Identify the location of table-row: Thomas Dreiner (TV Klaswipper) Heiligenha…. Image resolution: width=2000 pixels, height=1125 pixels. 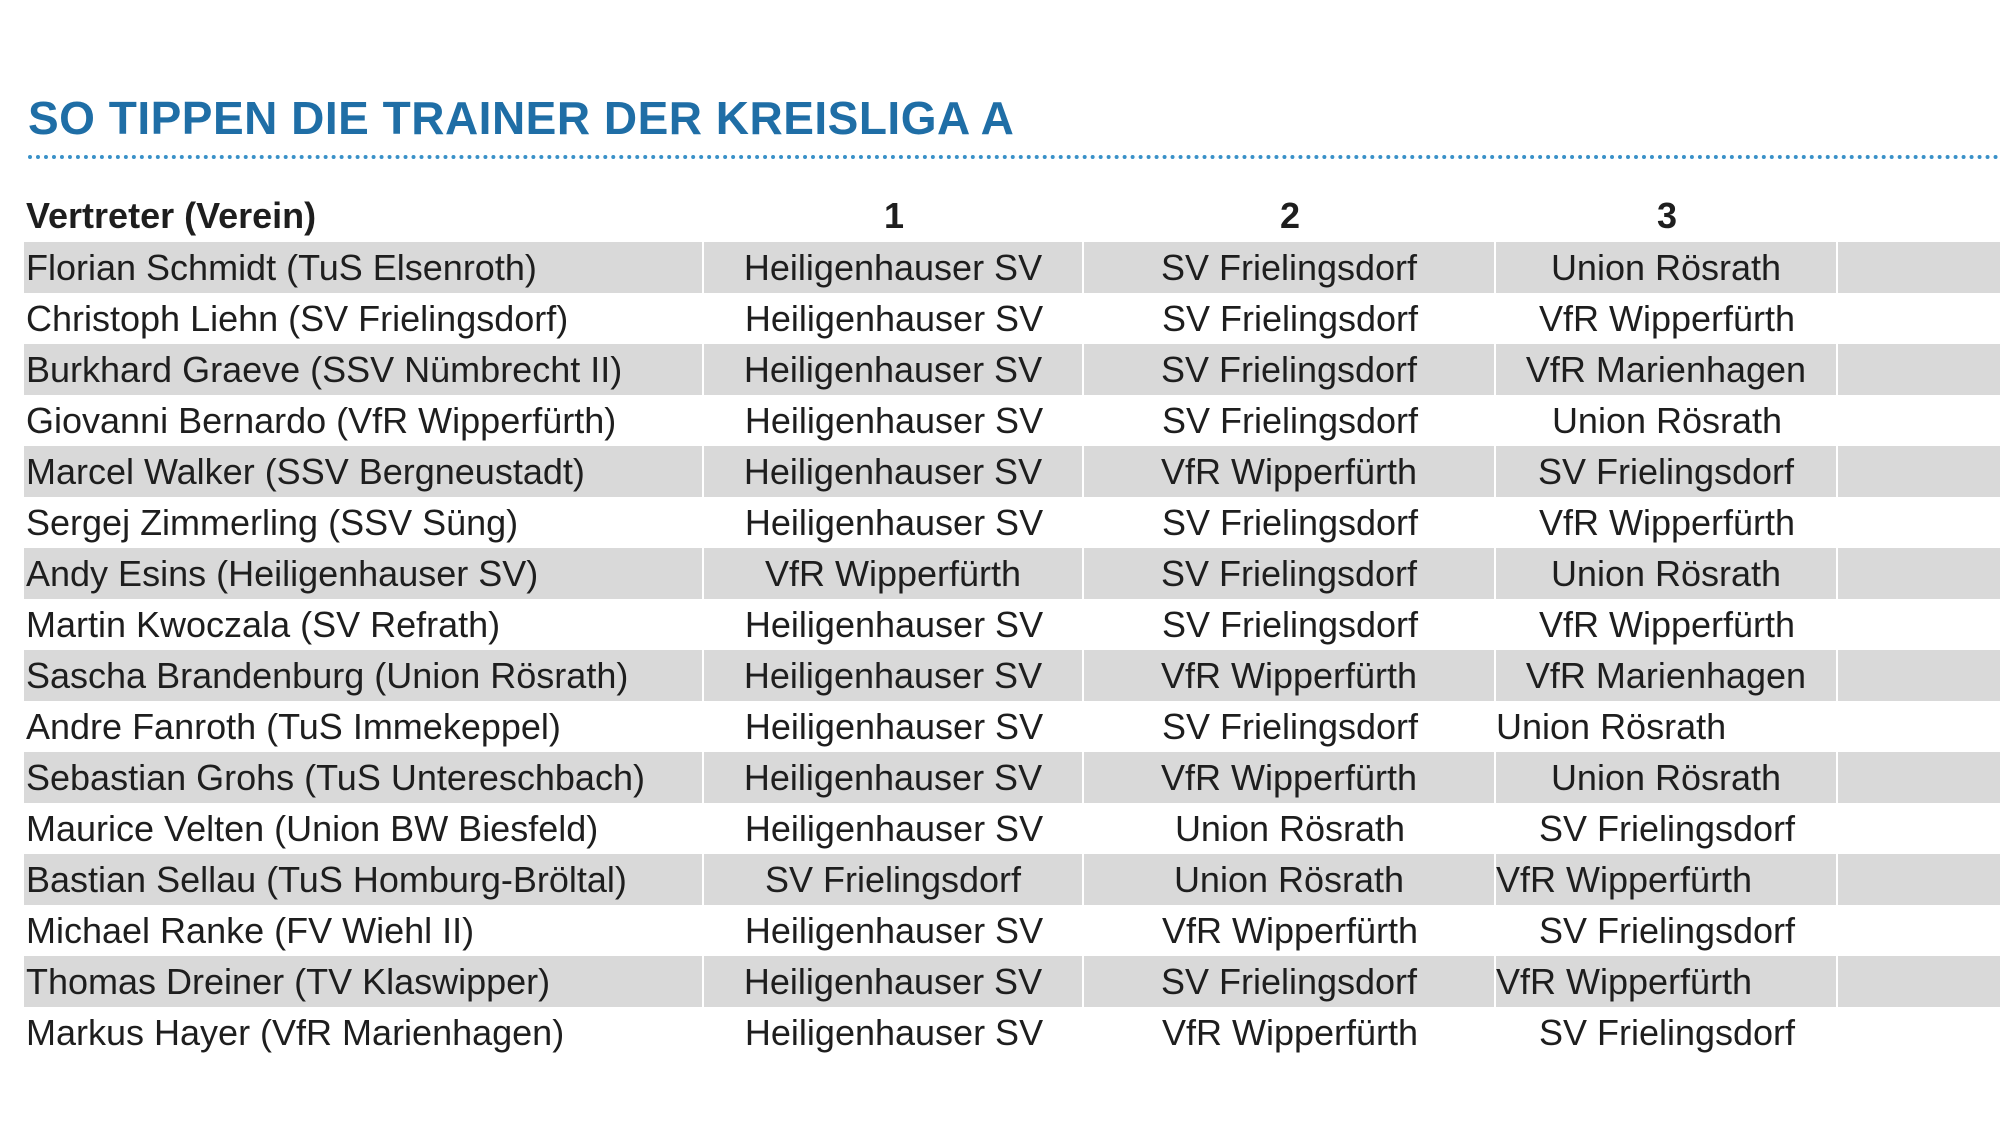
(1012, 981).